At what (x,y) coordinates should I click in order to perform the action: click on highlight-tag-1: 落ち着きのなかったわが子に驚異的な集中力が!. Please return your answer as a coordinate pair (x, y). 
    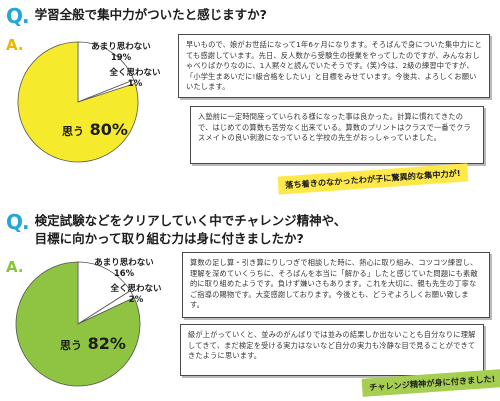
    Looking at the image, I should click on (373, 179).